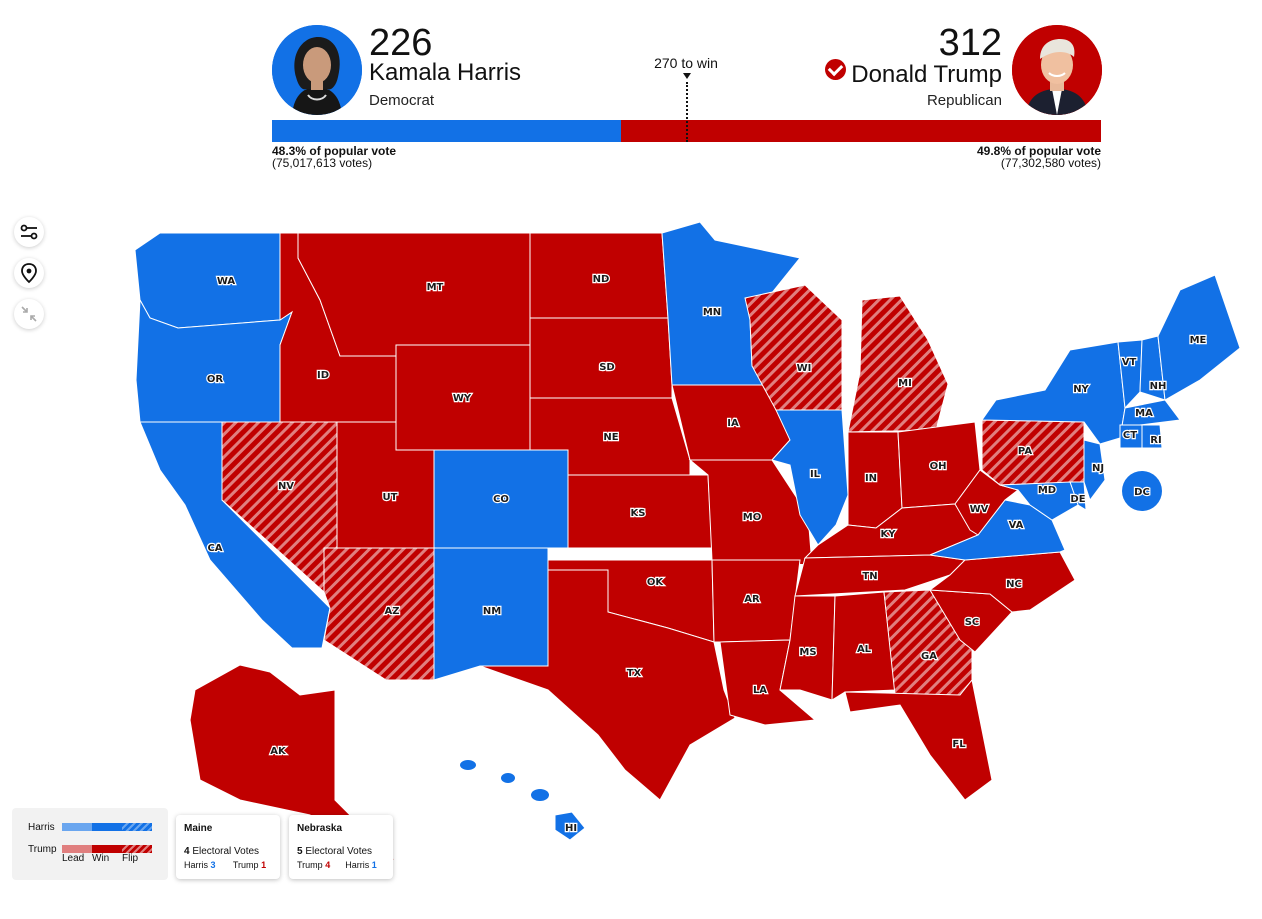 The height and width of the screenshot is (919, 1262). Describe the element at coordinates (970, 43) in the screenshot. I see `trump-electoral-votes: 312` at that location.